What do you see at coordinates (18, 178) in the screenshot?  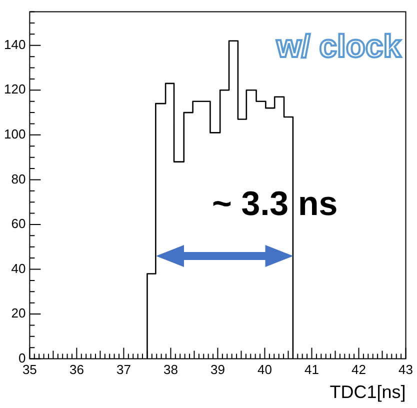 I see `y-tick-label: 80` at bounding box center [18, 178].